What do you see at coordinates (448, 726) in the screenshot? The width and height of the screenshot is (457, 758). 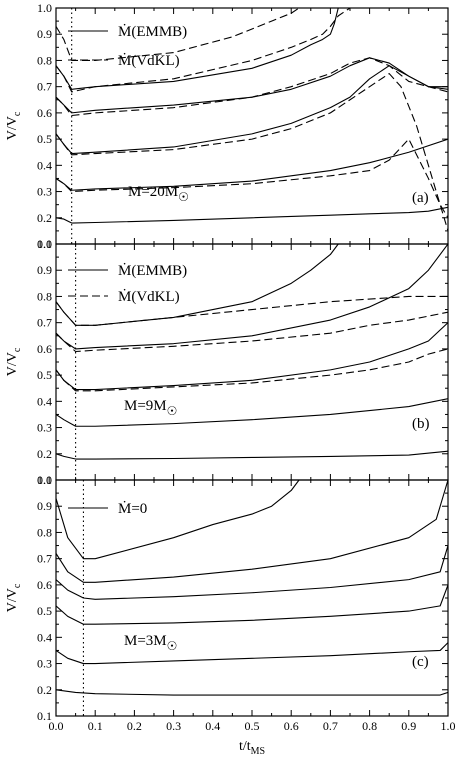 I see `x-tick-label: 1.0` at bounding box center [448, 726].